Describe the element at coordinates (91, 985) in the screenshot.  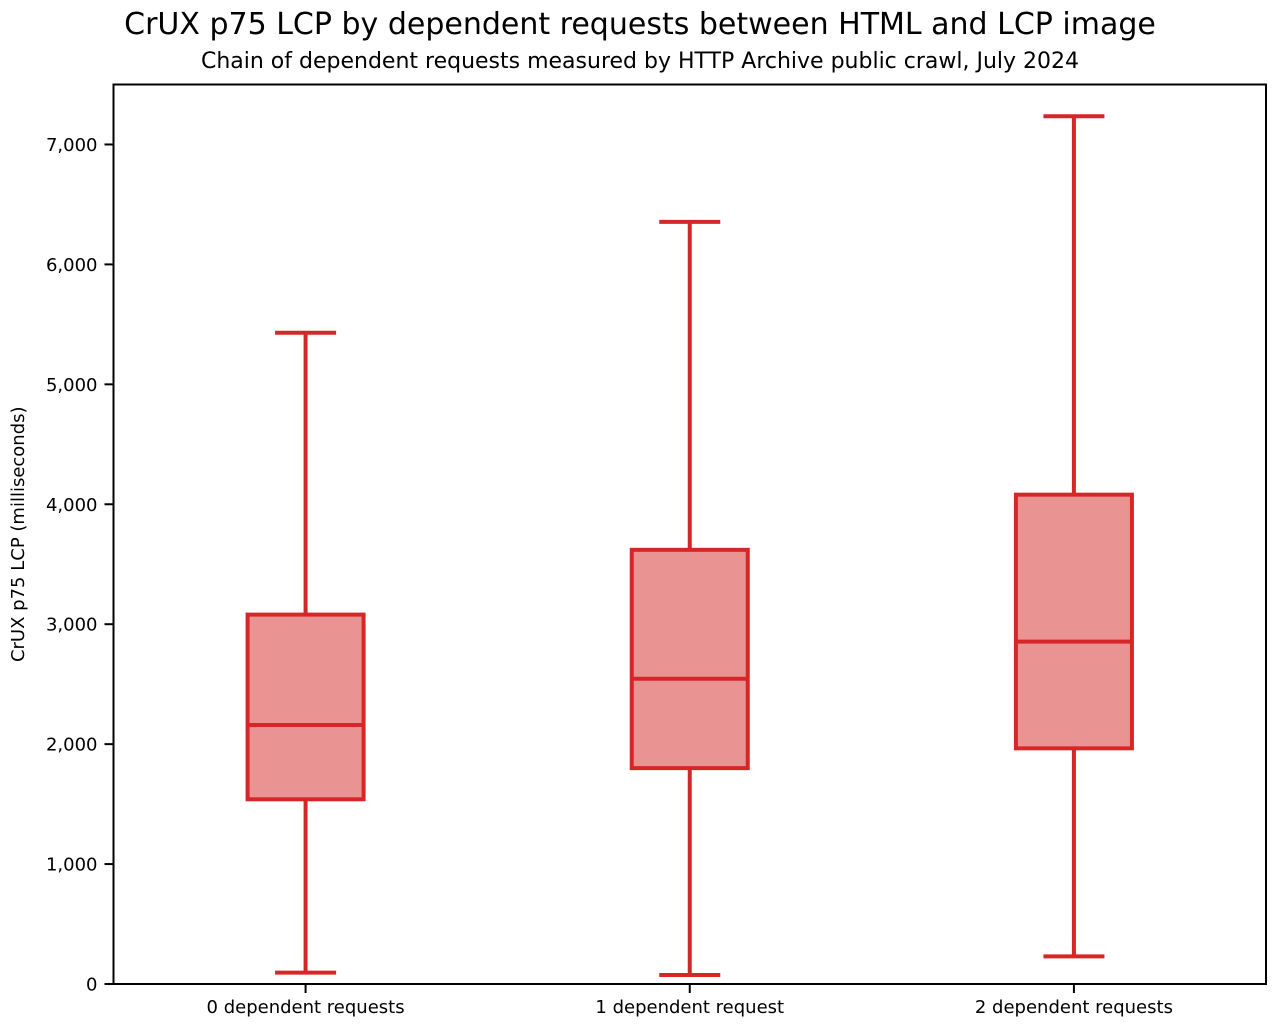
I see `y-tick-label: 0` at that location.